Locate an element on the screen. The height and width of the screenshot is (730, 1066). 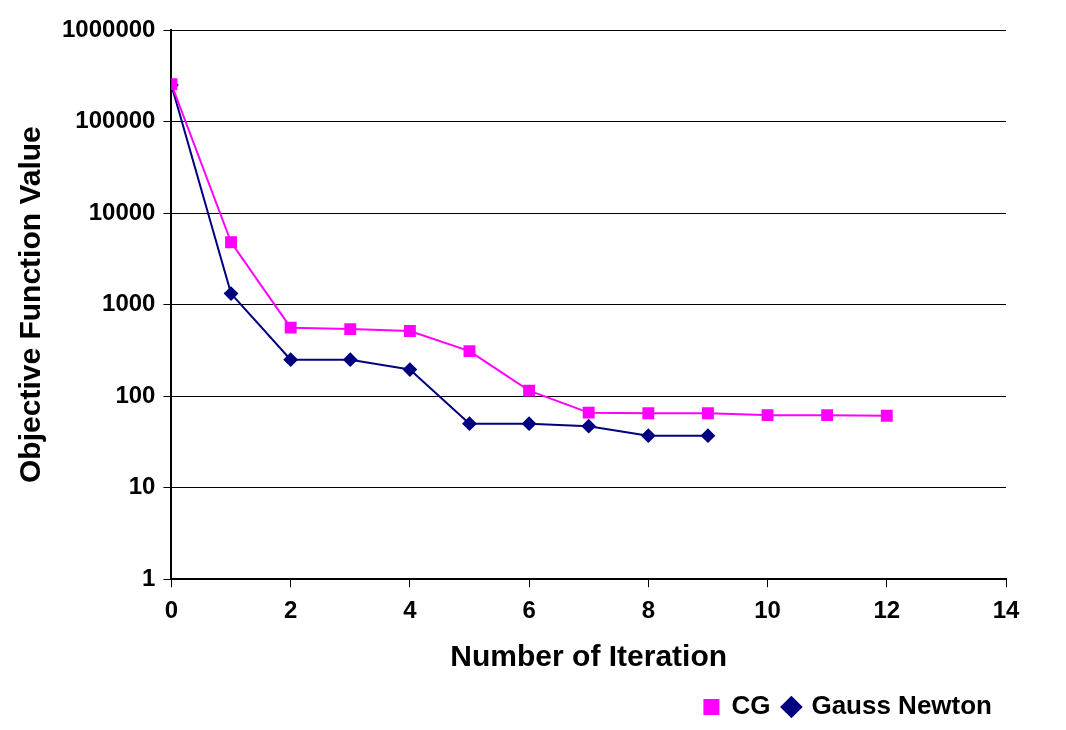
y-tick-label: 1 is located at coordinates (149, 577).